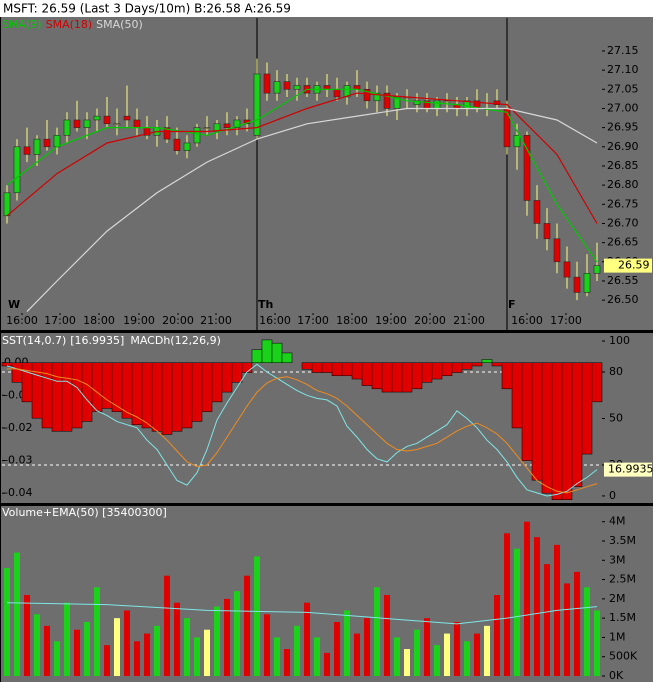  What do you see at coordinates (527, 320) in the screenshot?
I see `x-tick-label: 16:00` at bounding box center [527, 320].